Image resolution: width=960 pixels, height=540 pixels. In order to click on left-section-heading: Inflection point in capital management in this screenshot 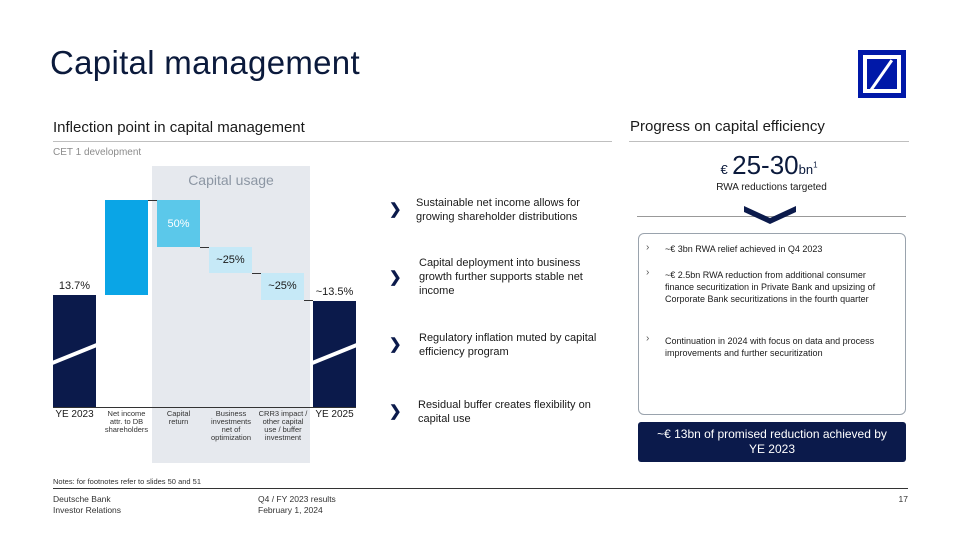, I will do `click(179, 127)`.